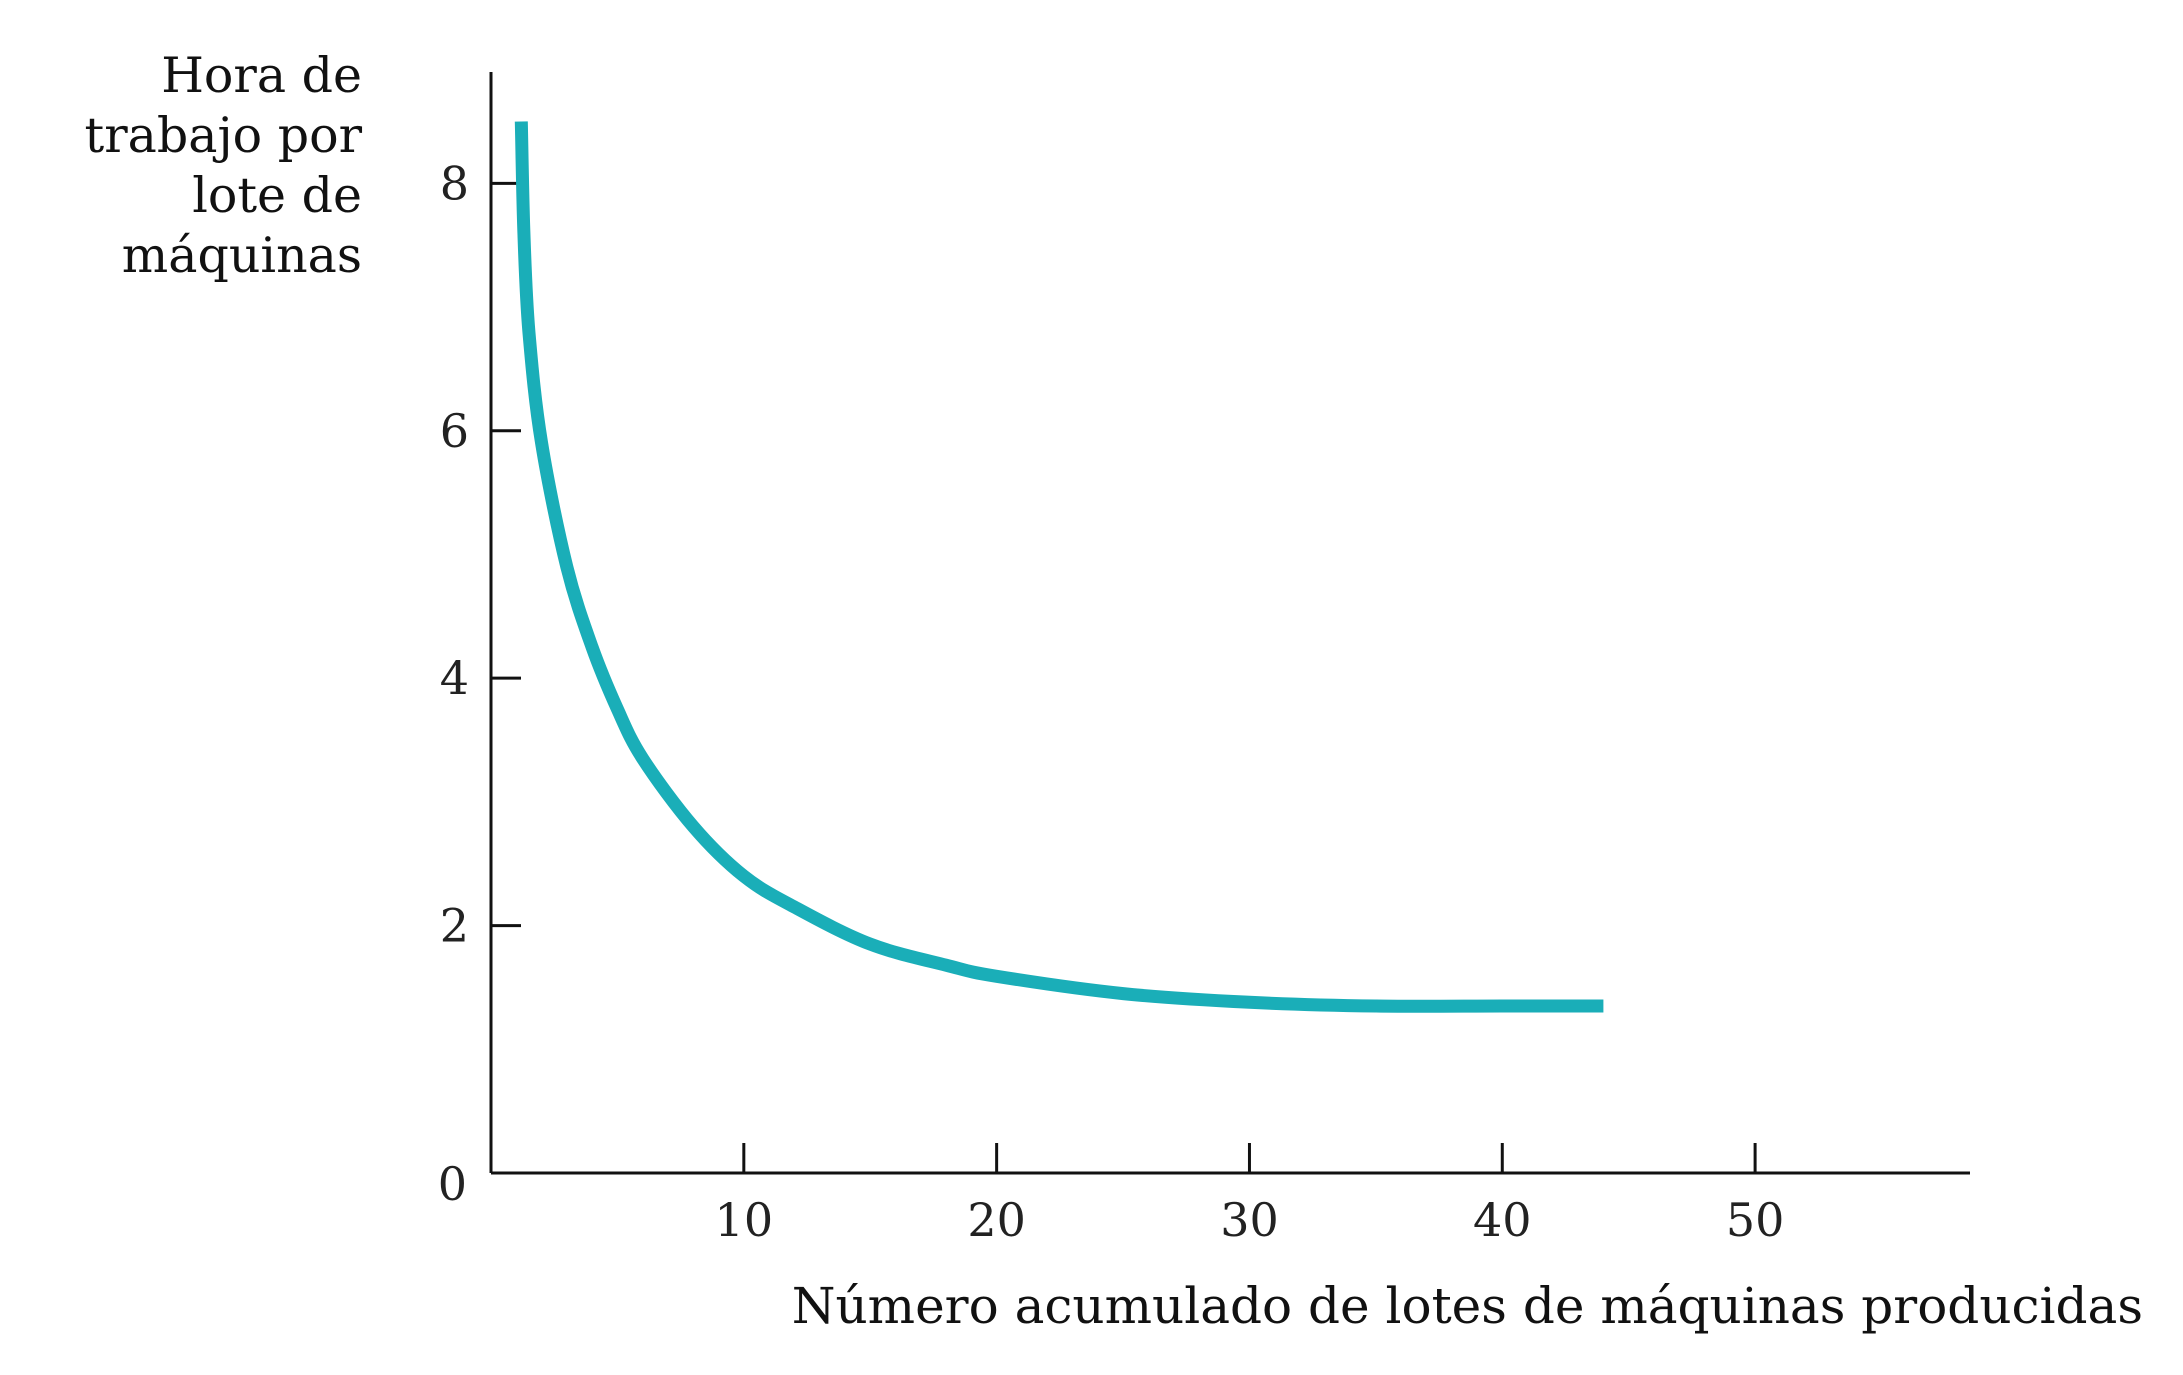 The image size is (2183, 1375). I want to click on x-tick-label-50: 50, so click(1755, 1220).